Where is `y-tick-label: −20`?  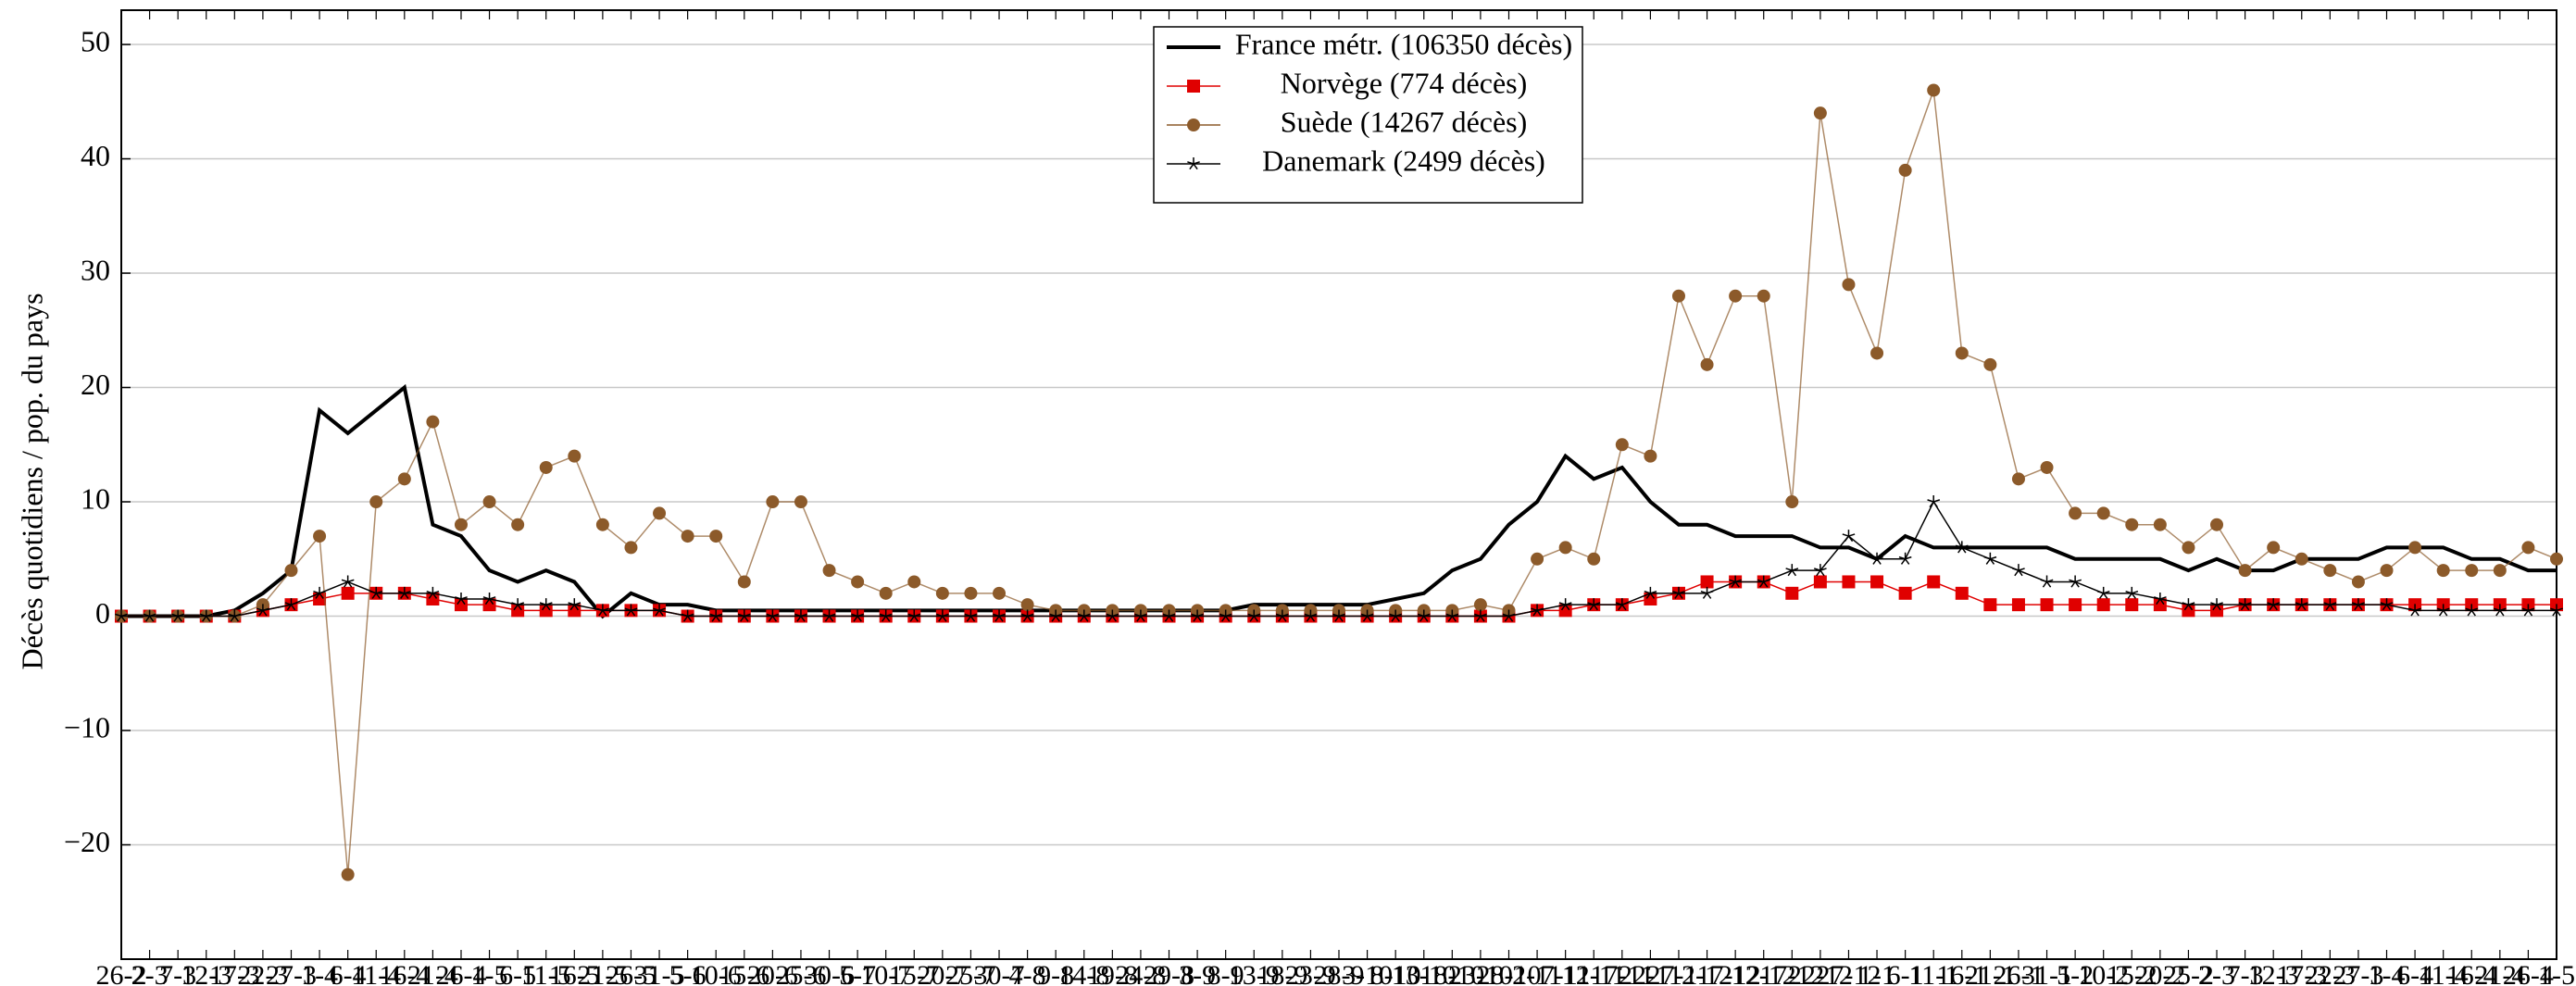 y-tick-label: −20 is located at coordinates (87, 841).